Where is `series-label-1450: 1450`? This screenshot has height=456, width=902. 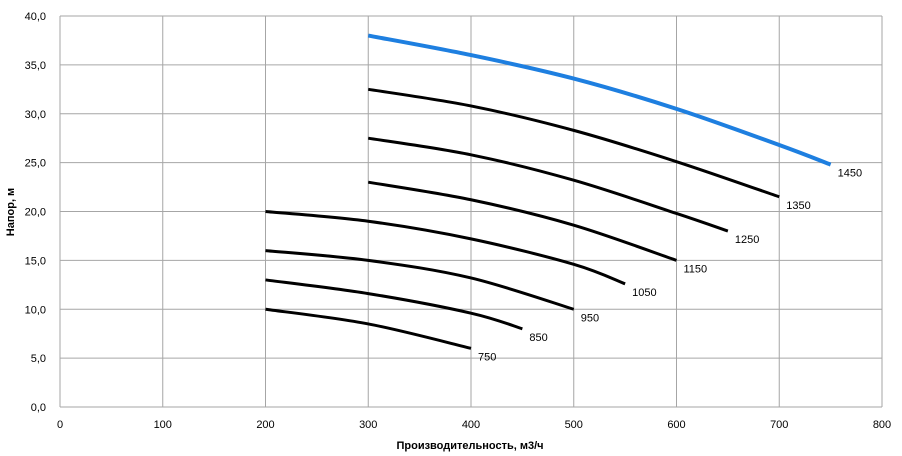
series-label-1450: 1450 is located at coordinates (850, 174).